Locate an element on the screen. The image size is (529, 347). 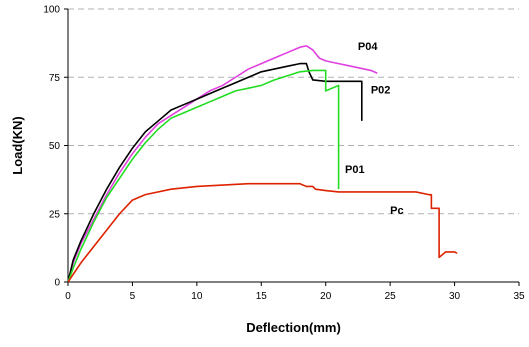
series-label-pc: Pc is located at coordinates (396, 211).